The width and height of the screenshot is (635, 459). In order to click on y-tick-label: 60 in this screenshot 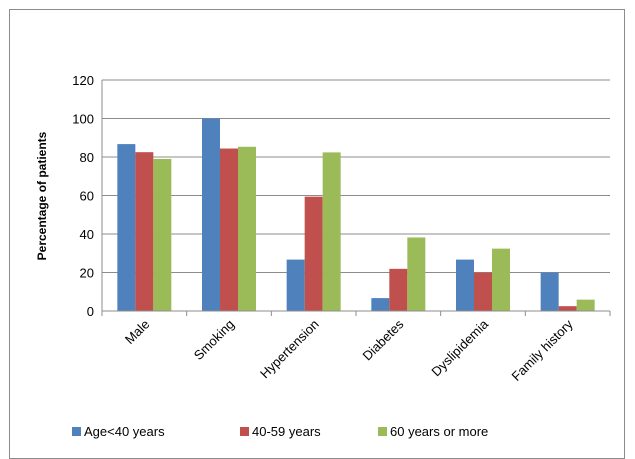, I will do `click(87, 196)`.